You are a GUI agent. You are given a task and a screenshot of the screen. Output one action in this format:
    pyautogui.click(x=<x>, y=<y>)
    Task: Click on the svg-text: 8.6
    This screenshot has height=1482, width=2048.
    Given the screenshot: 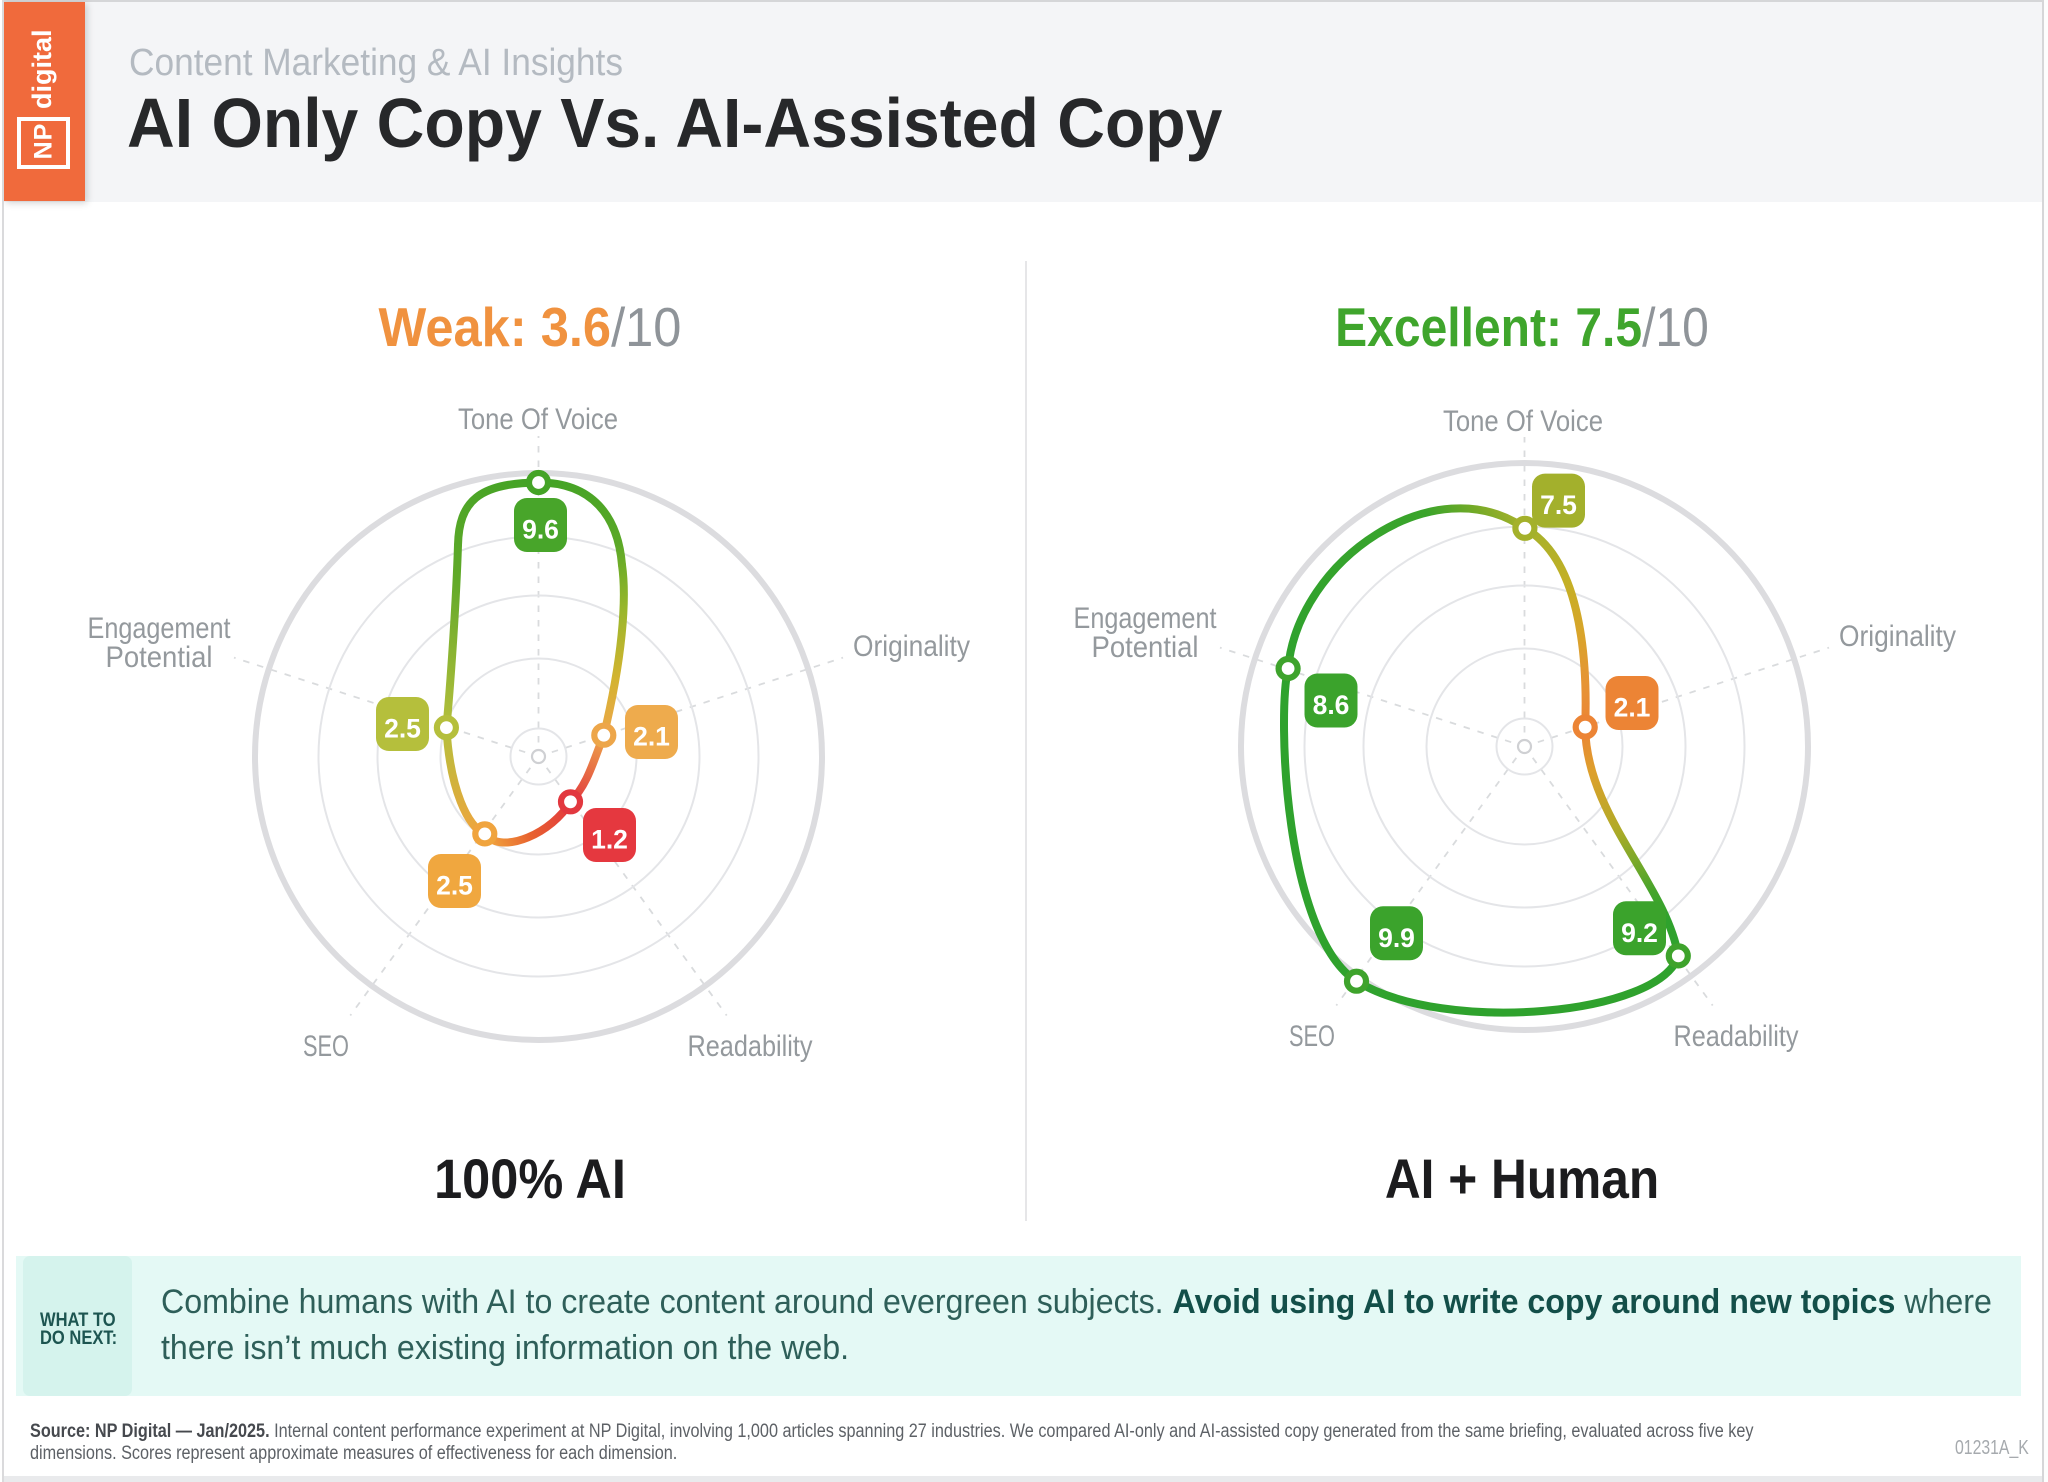 What is the action you would take?
    pyautogui.click(x=1331, y=705)
    